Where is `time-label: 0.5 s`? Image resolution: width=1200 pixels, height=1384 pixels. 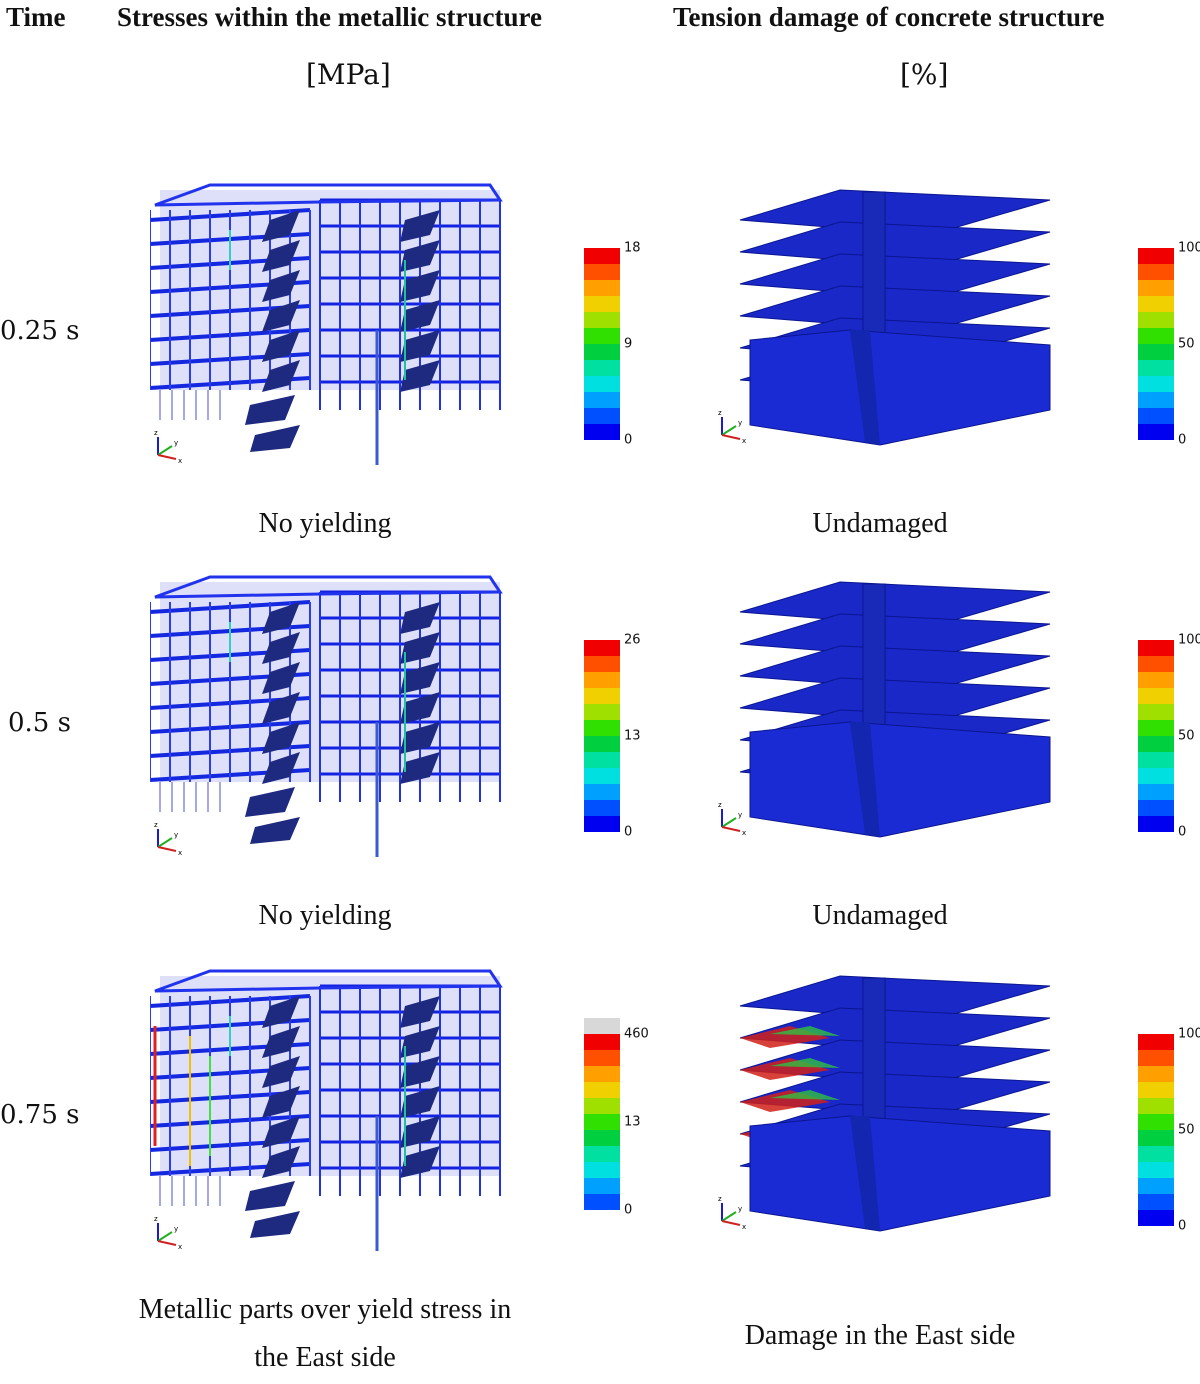
time-label: 0.5 s is located at coordinates (39, 723).